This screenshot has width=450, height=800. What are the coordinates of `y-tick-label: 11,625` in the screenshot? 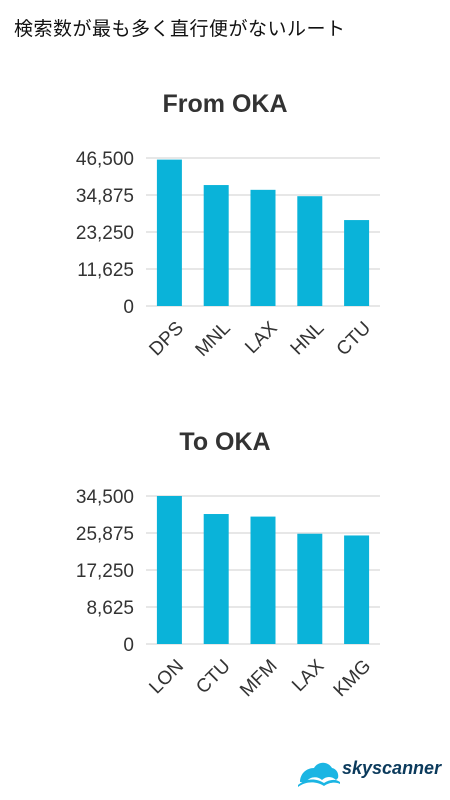 It's located at (105, 270).